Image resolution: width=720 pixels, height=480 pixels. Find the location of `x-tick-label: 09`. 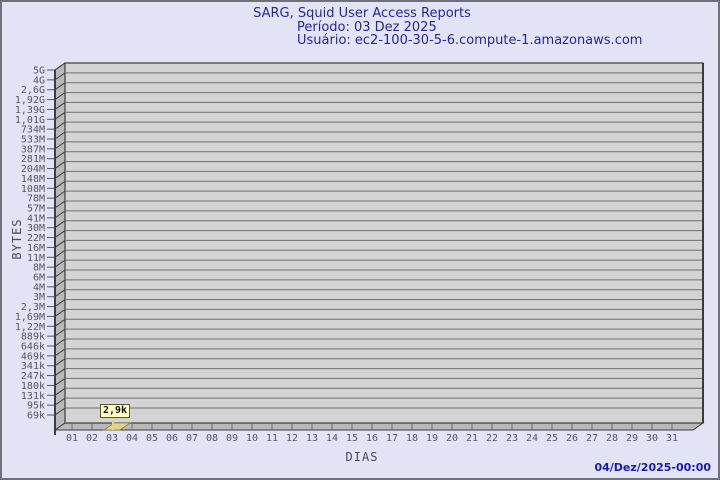

x-tick-label: 09 is located at coordinates (232, 438).